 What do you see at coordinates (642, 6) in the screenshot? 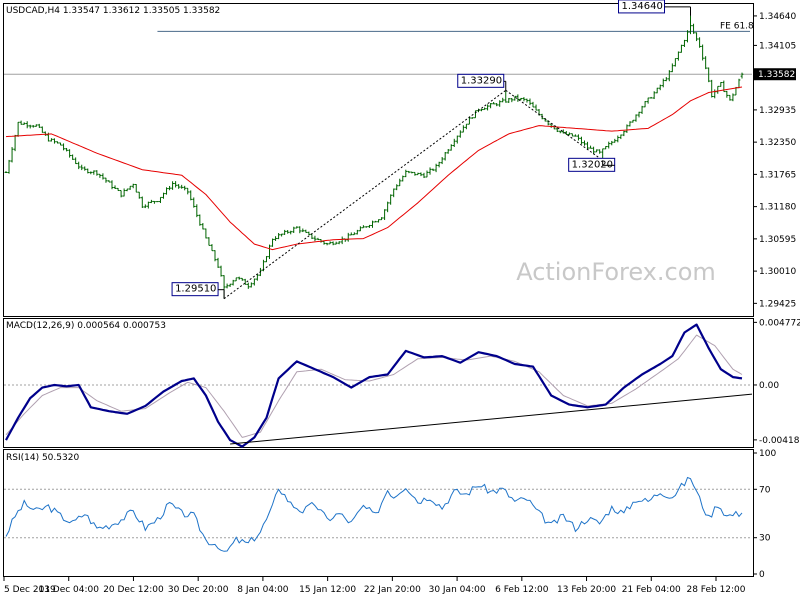
I see `price-annotation-label: 1.34640` at bounding box center [642, 6].